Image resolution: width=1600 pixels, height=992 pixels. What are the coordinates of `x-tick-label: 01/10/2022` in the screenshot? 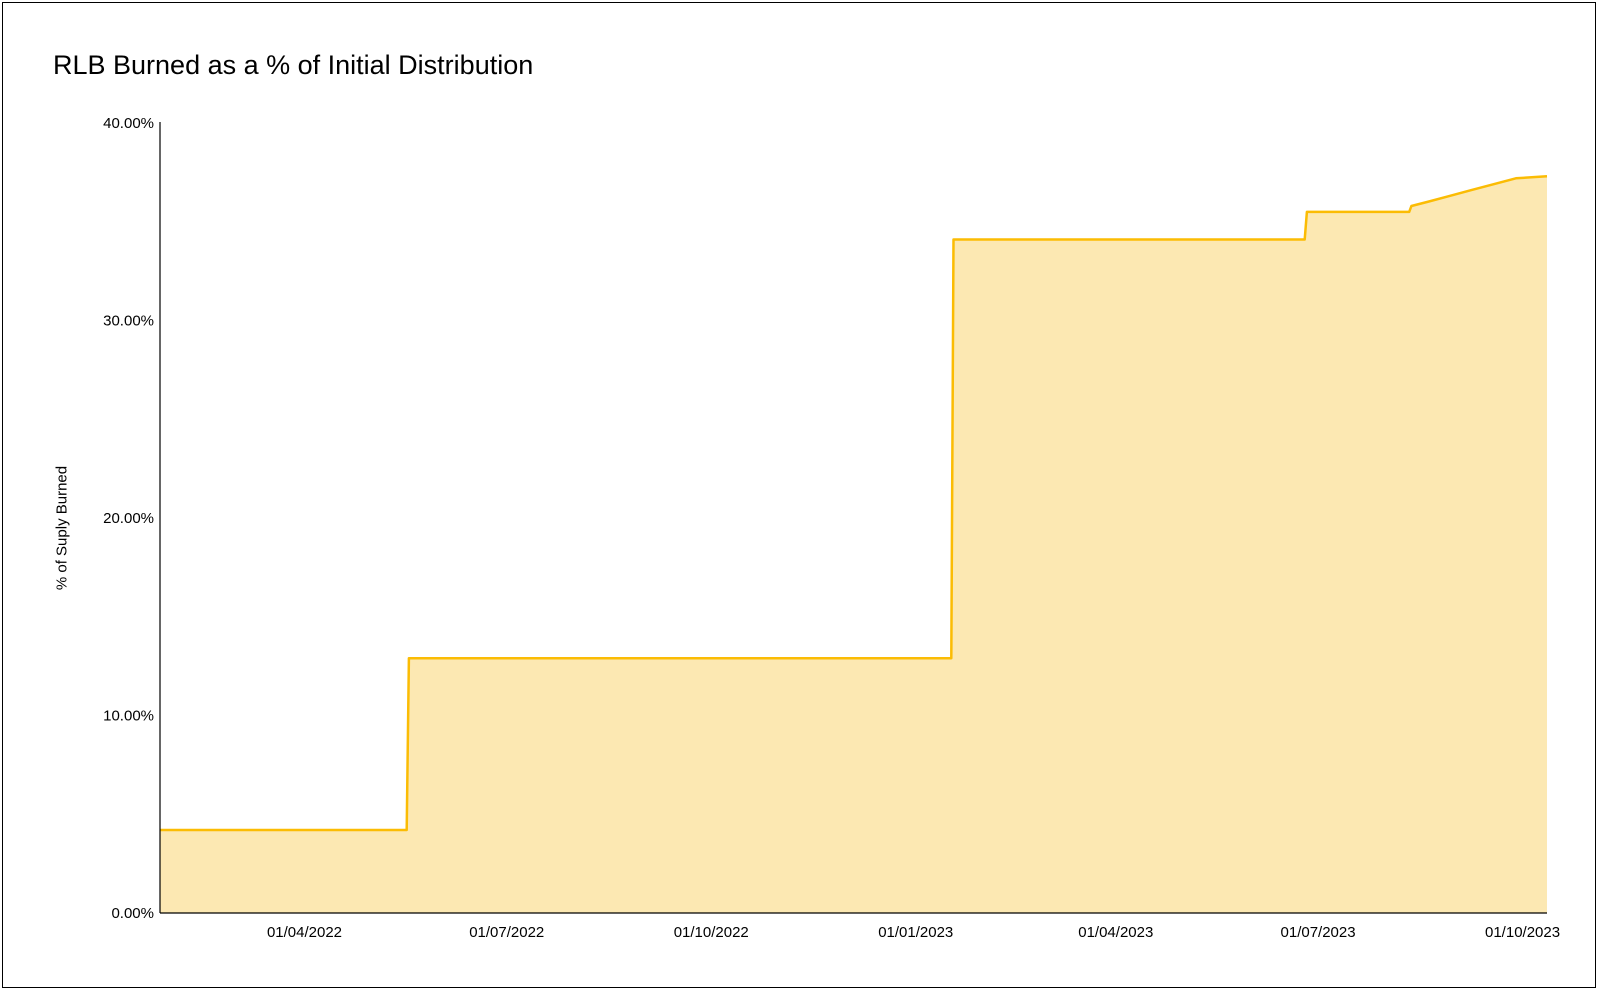 It's located at (711, 932).